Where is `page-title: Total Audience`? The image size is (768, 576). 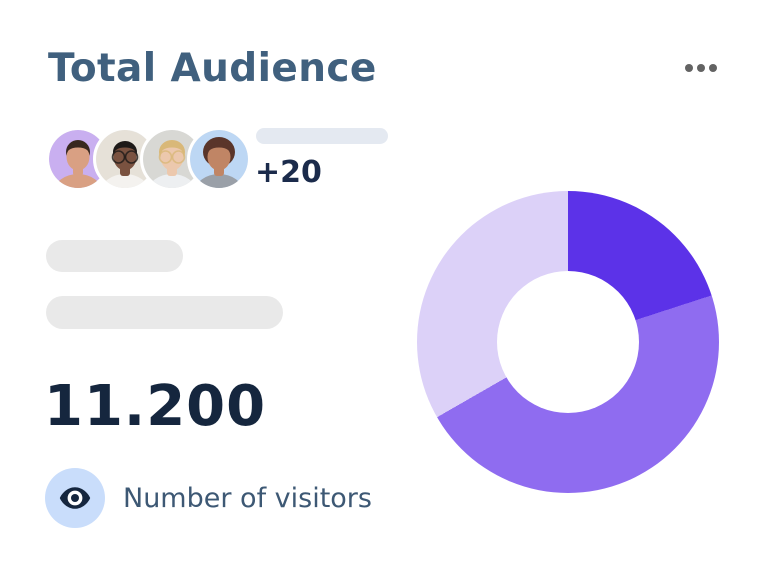
page-title: Total Audience is located at coordinates (212, 68).